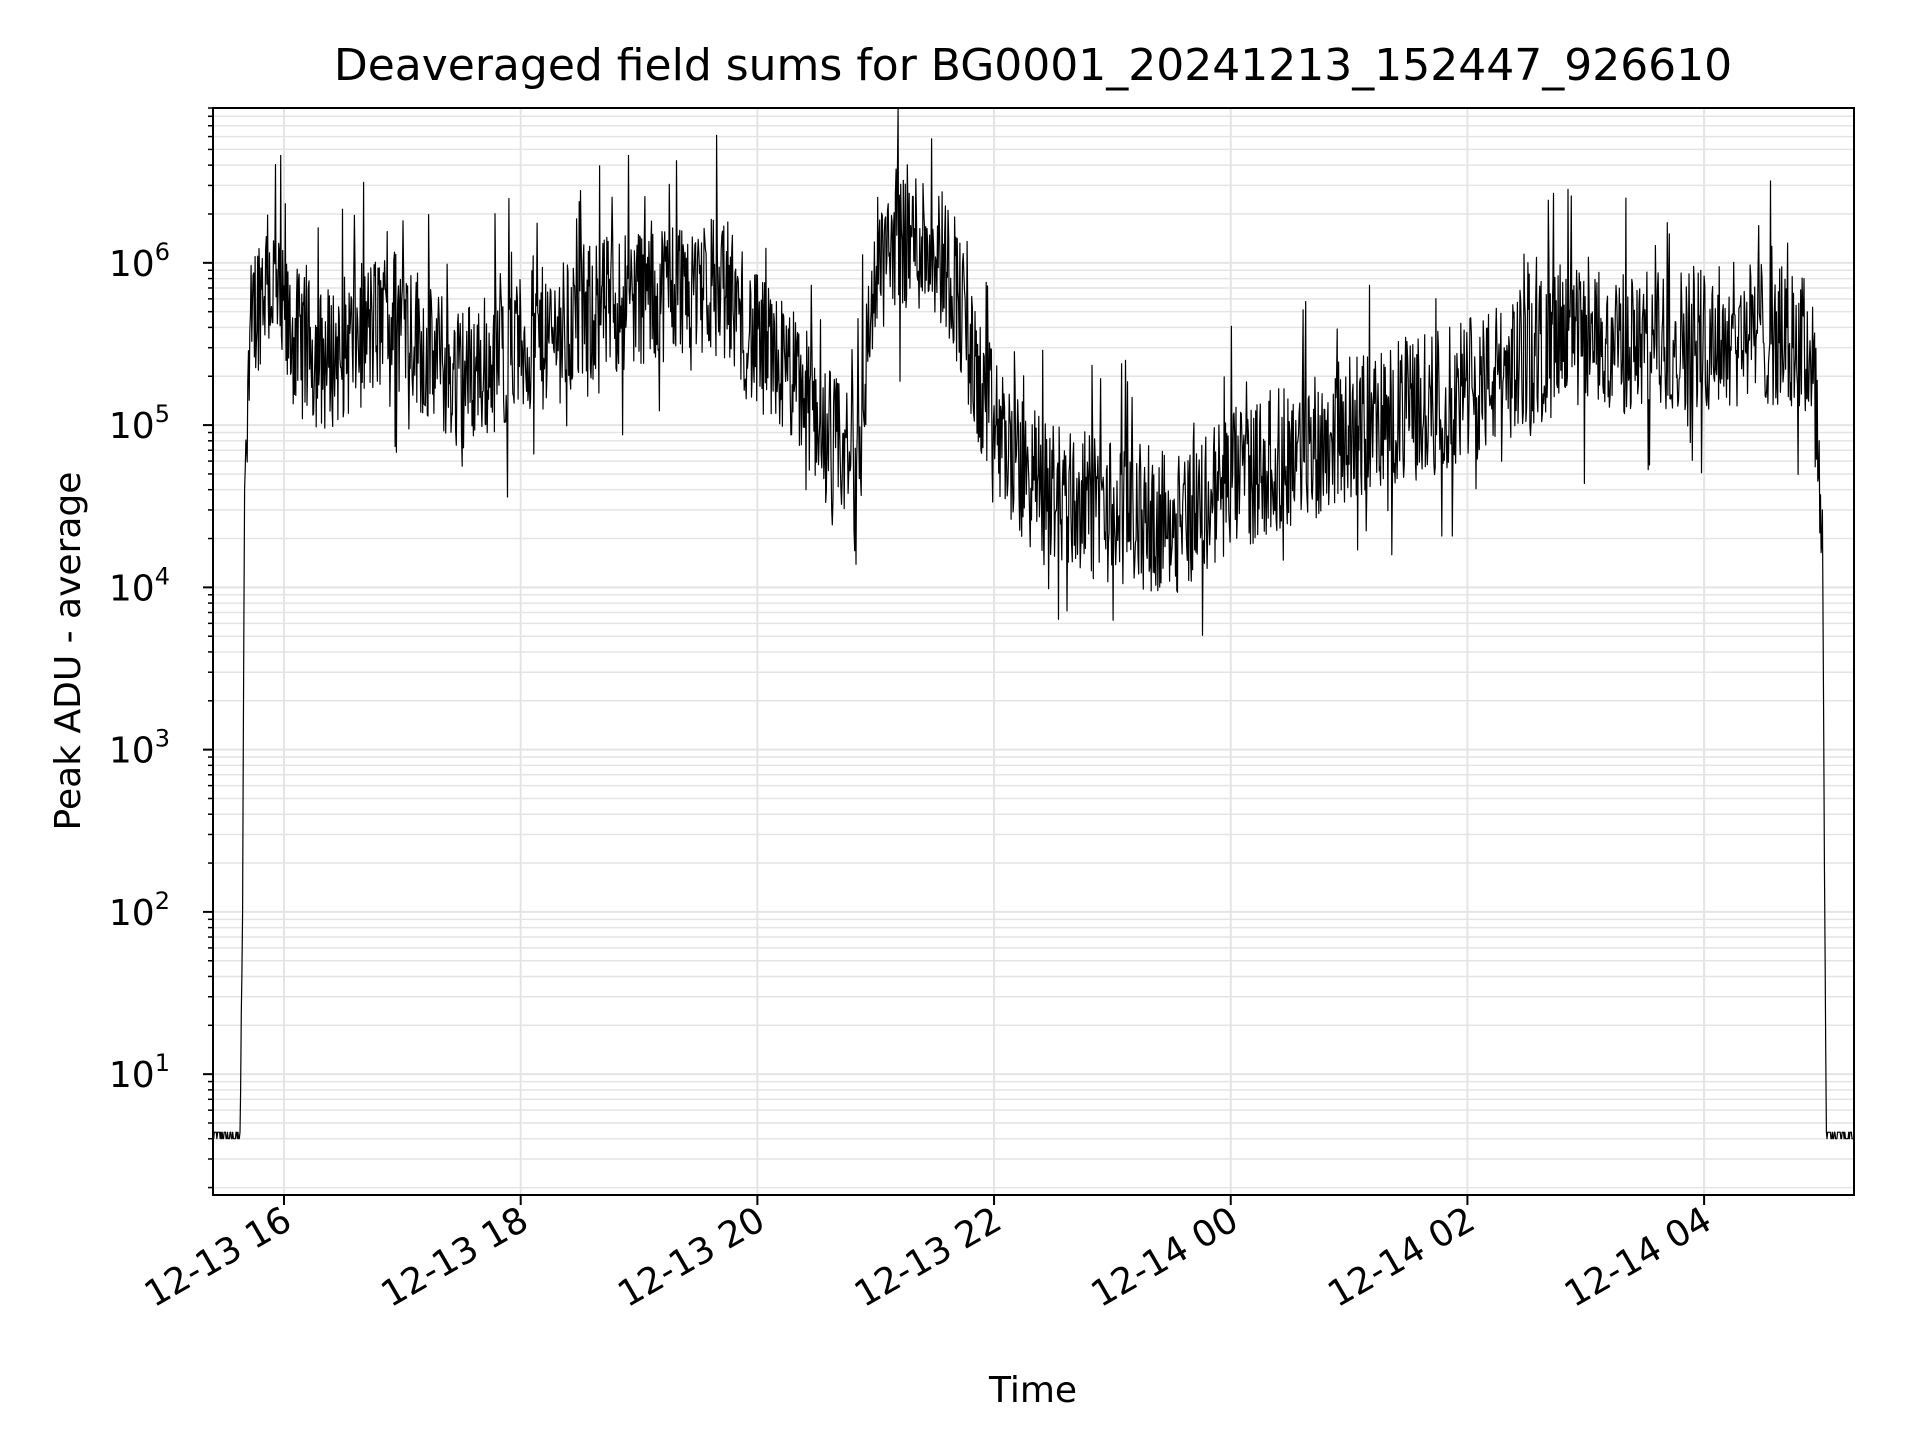  Describe the element at coordinates (139, 1072) in the screenshot. I see `y-tick-label: 10¹` at that location.